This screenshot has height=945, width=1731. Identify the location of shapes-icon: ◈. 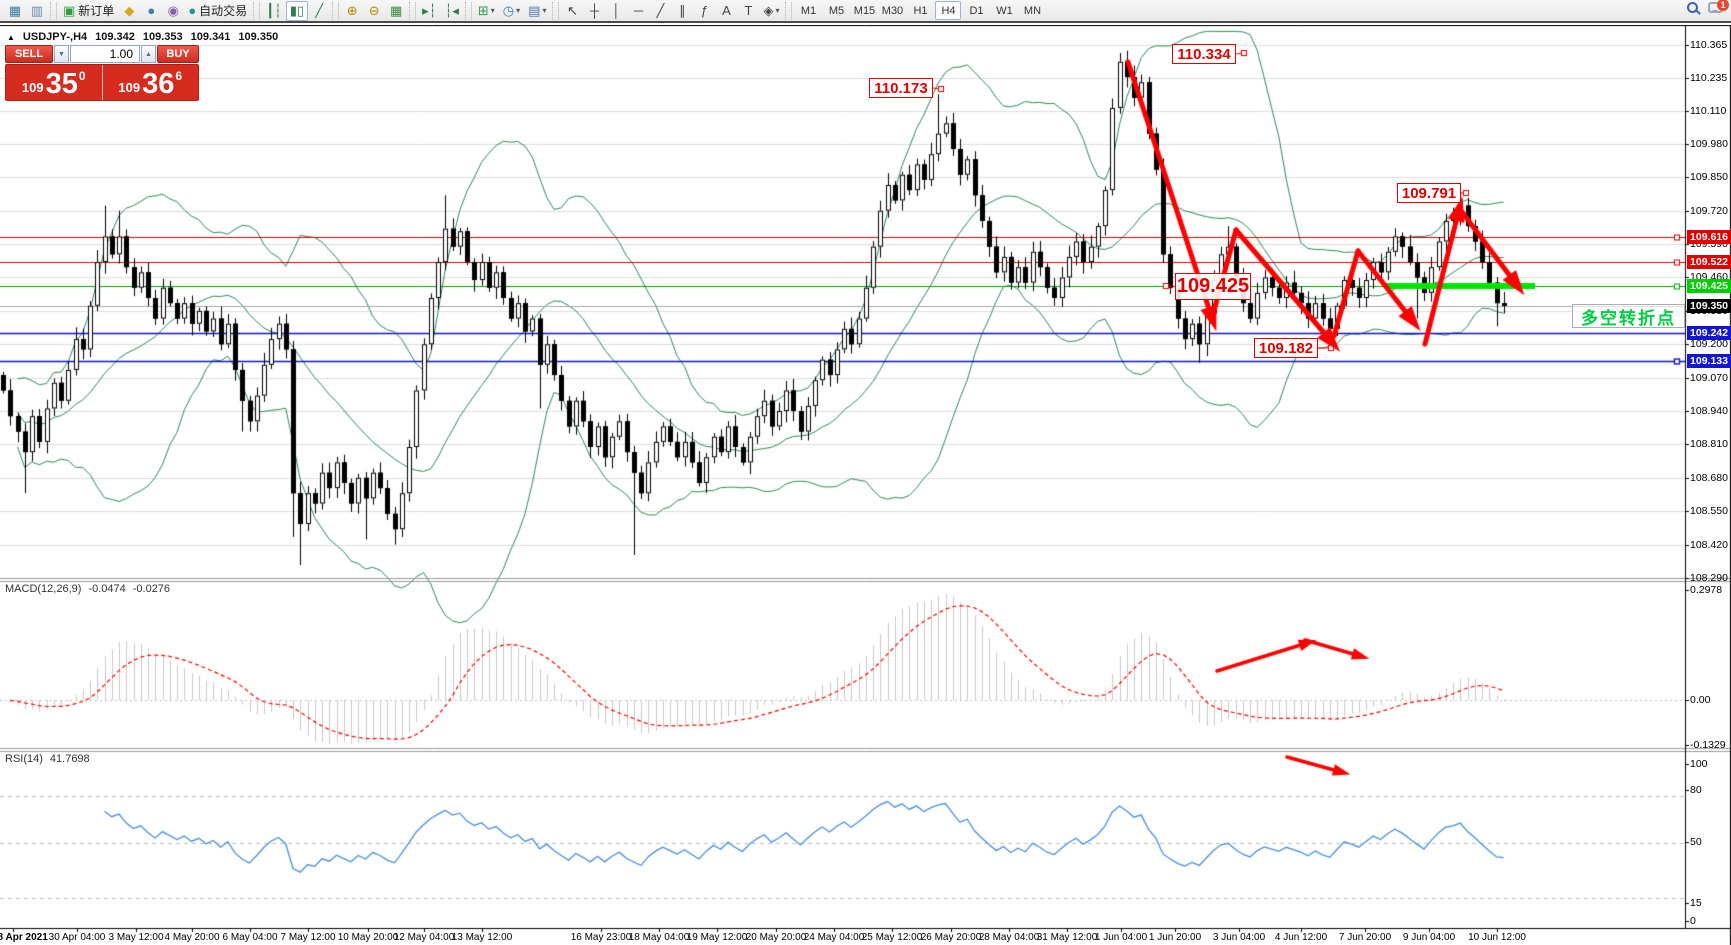
(768, 10).